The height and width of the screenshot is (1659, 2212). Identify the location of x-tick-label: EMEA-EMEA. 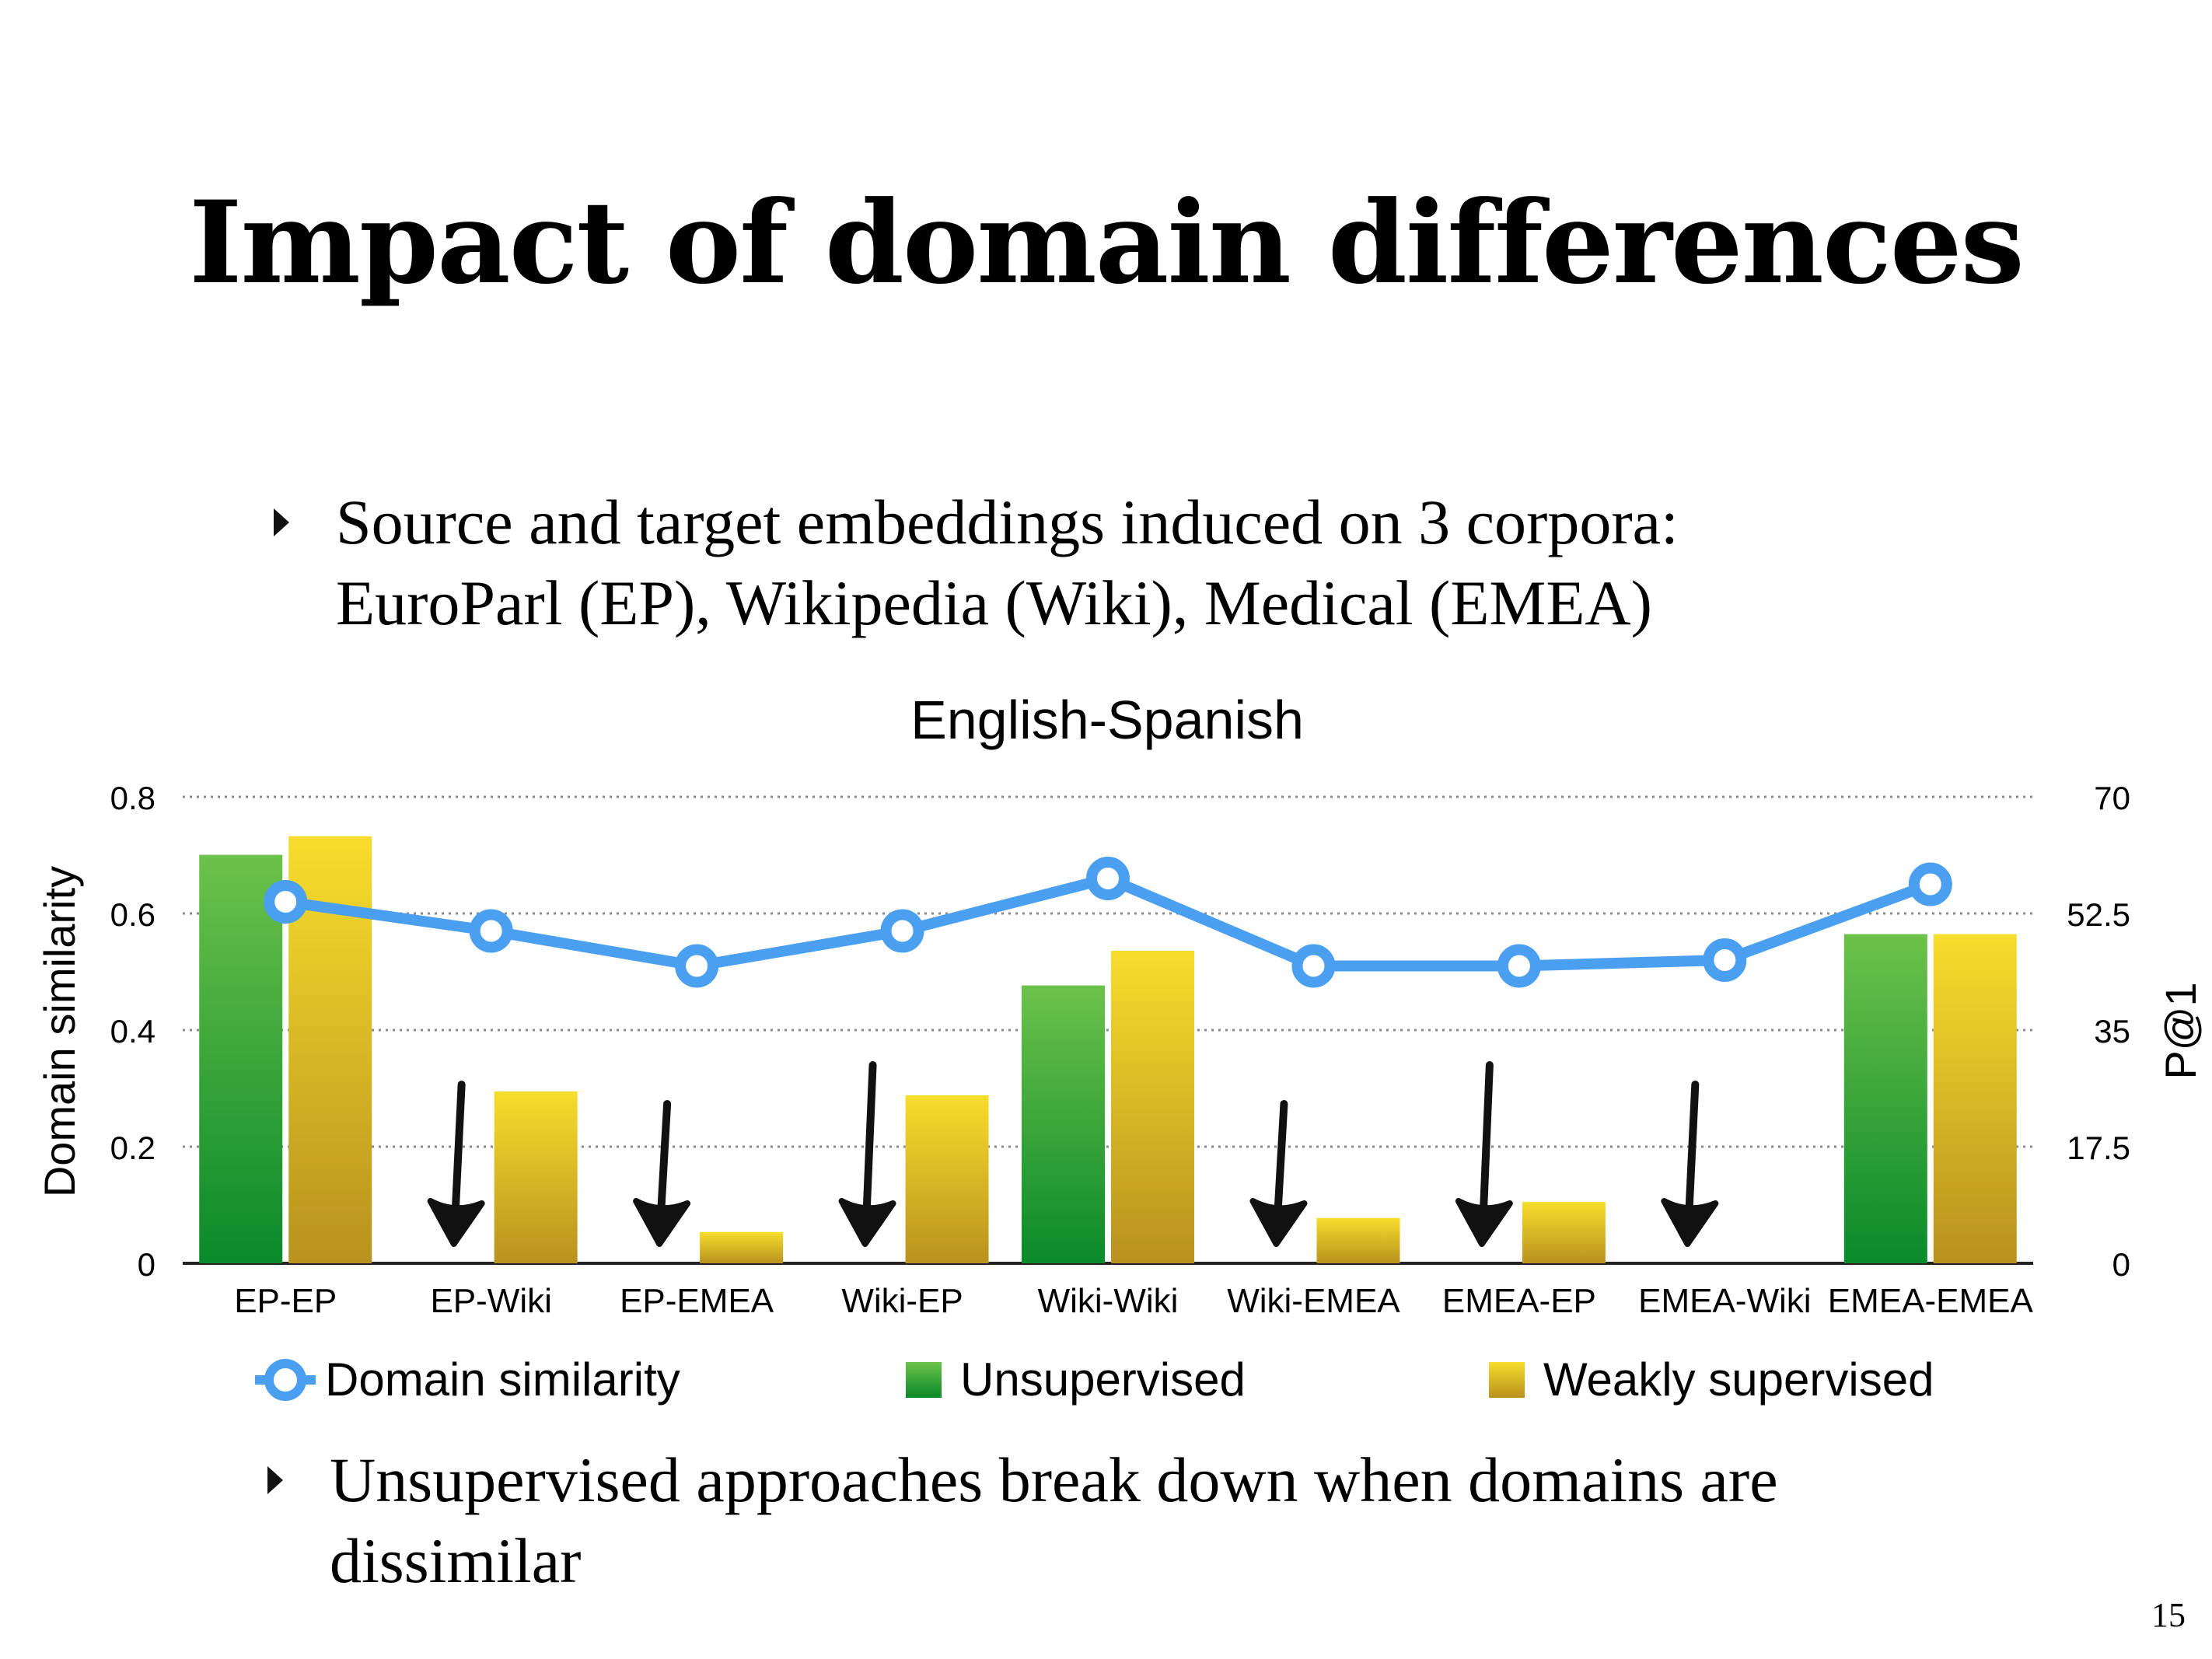
(1931, 1301).